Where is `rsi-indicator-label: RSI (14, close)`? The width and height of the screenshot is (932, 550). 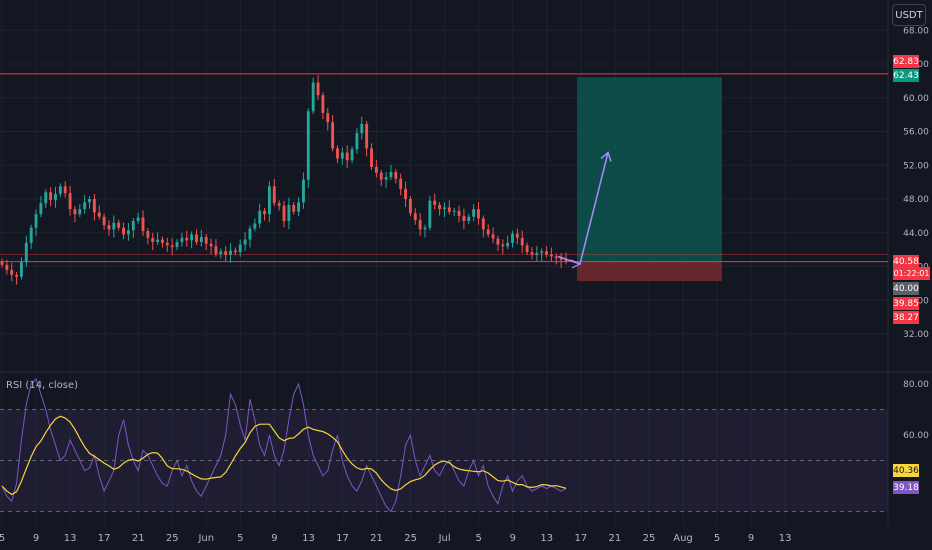 rsi-indicator-label: RSI (14, close) is located at coordinates (42, 385).